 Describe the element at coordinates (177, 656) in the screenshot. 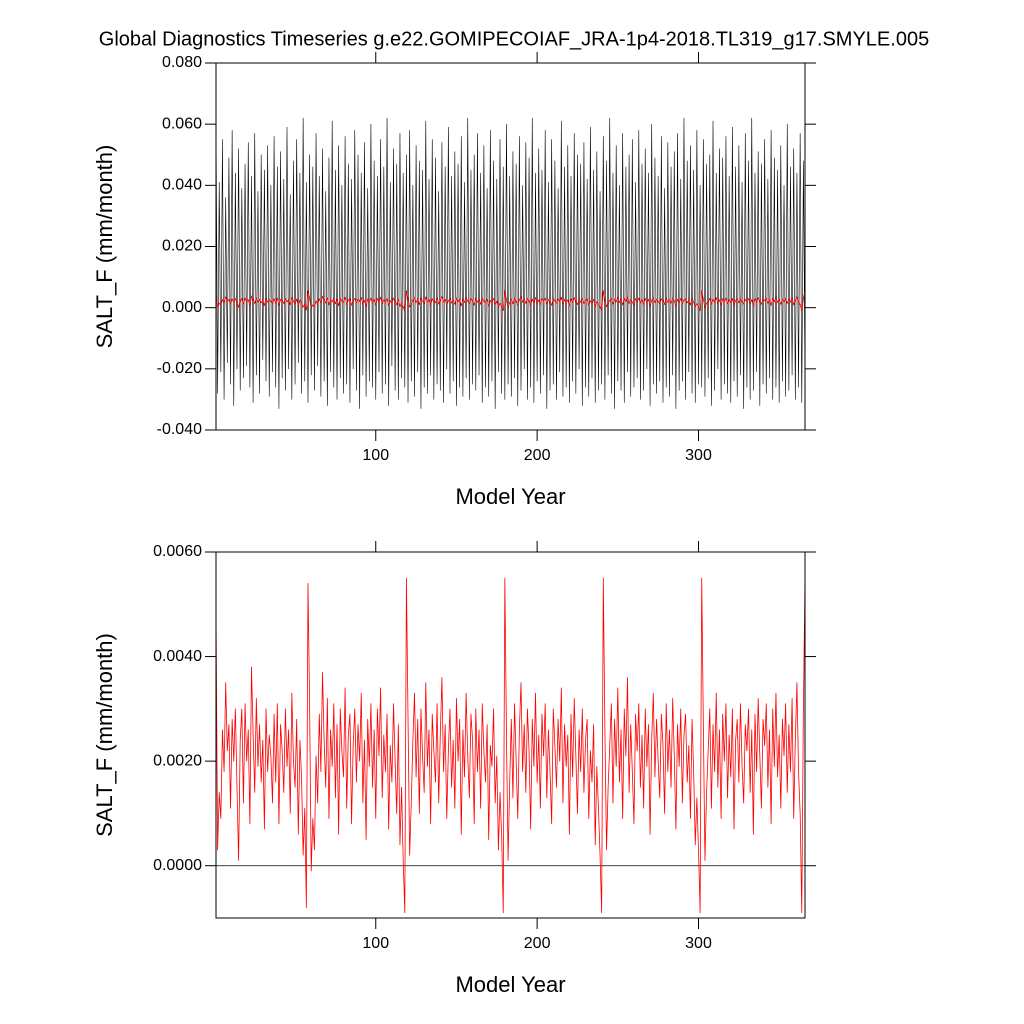

I see `y-tick-label: 0.0040` at that location.